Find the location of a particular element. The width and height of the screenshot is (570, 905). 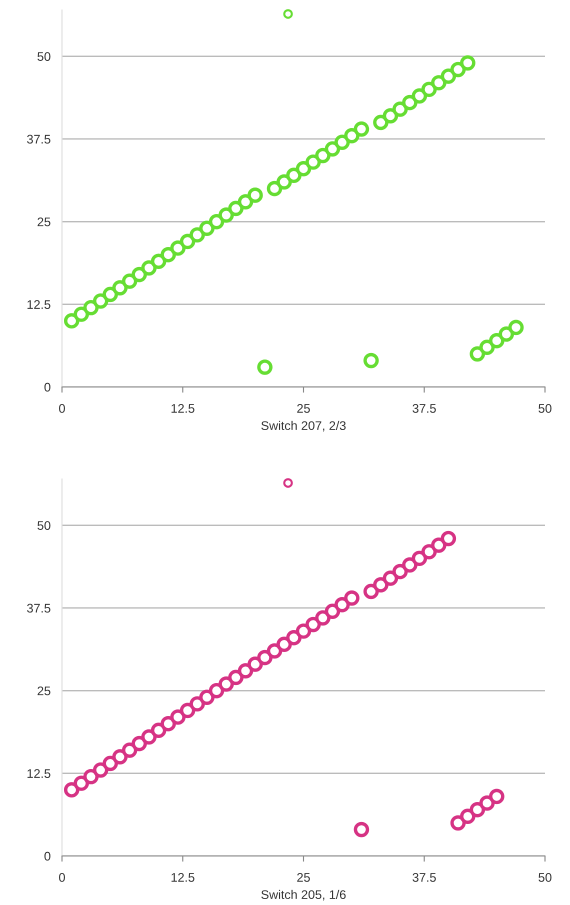

x-tick-label: 25 is located at coordinates (303, 408).